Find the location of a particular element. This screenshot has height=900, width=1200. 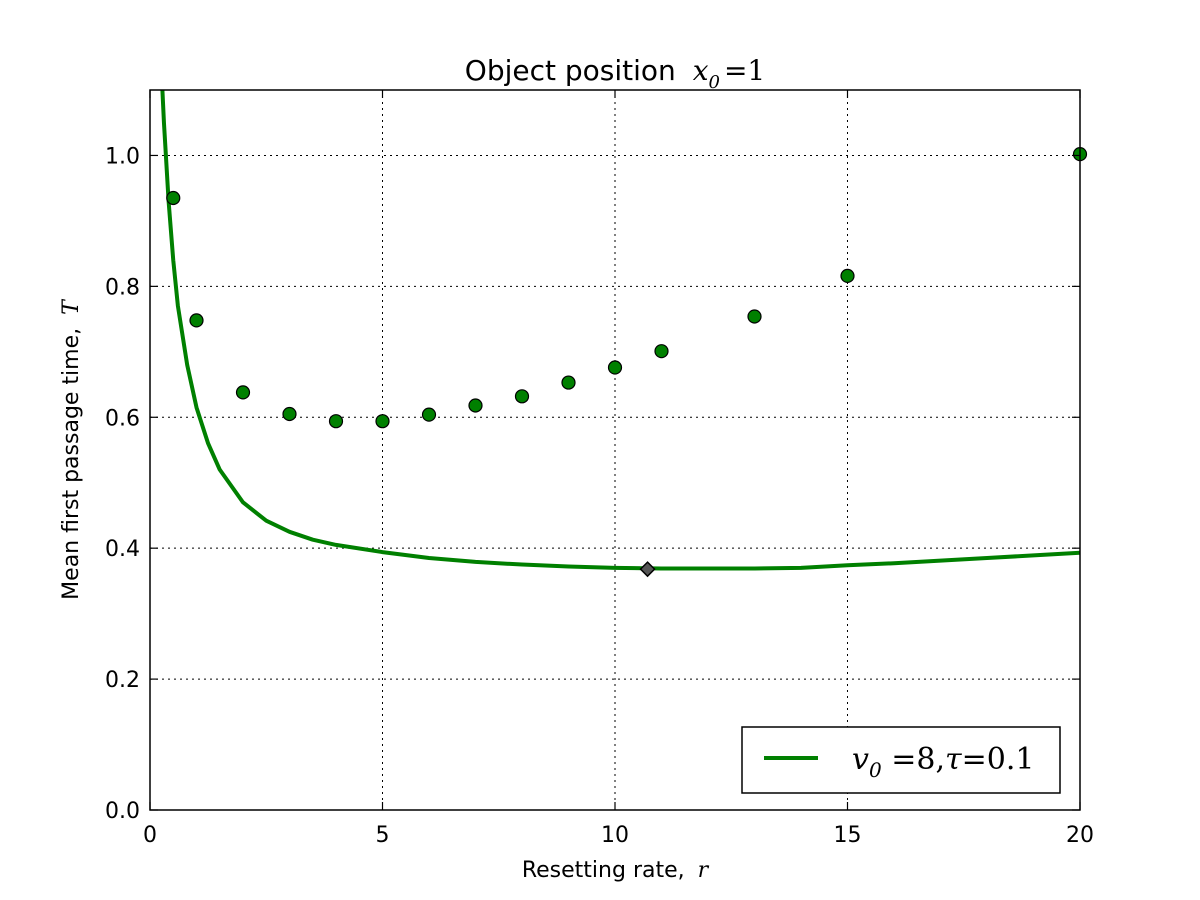

legend-part-v: v is located at coordinates (860, 759).